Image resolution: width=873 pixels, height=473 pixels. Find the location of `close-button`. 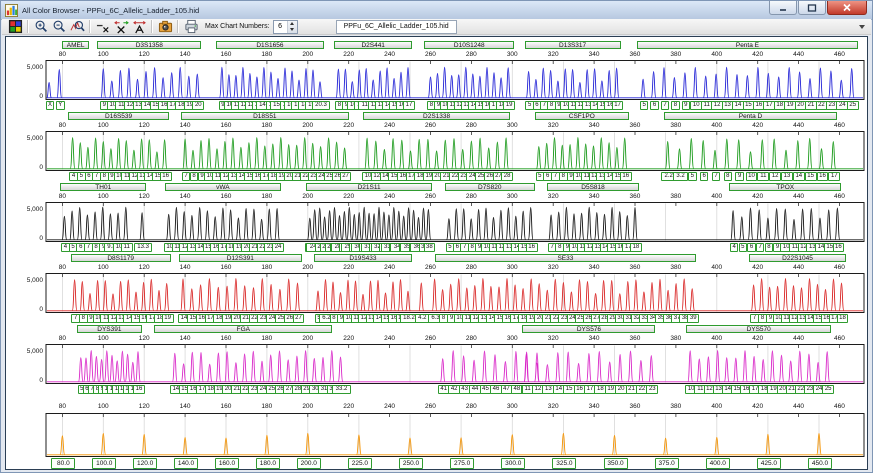

close-button is located at coordinates (847, 8).